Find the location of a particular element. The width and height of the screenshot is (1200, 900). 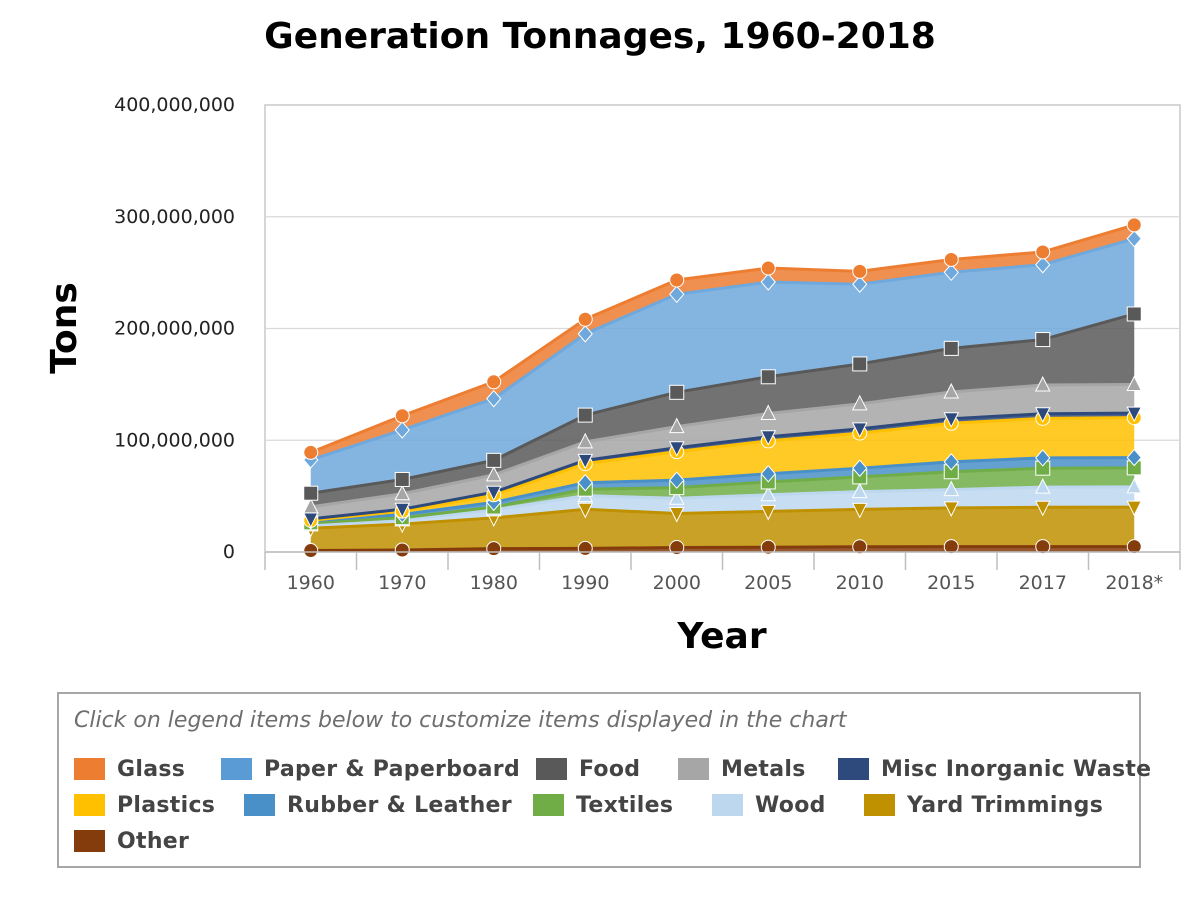

line-misc-inorganic-waste is located at coordinates (722, 466).